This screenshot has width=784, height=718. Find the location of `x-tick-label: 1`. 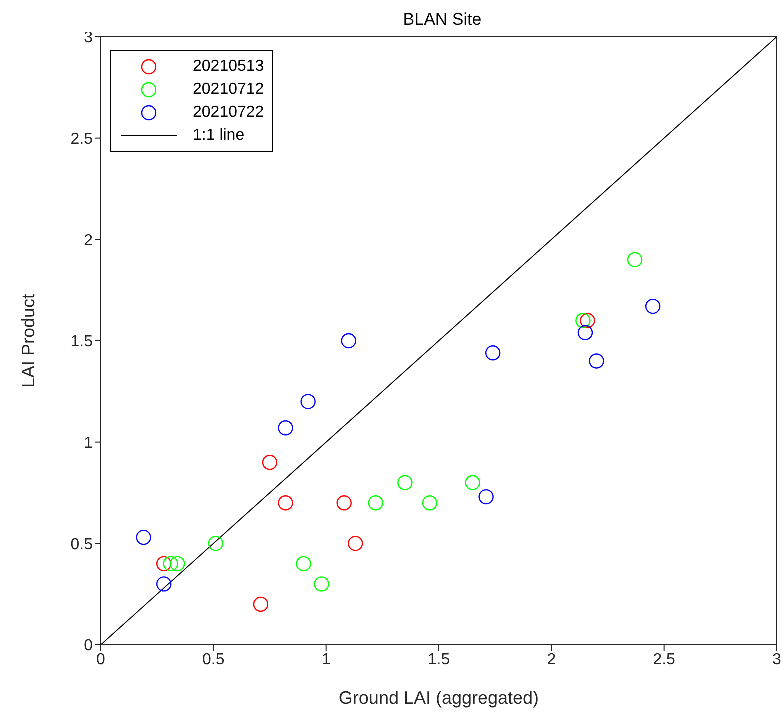

x-tick-label: 1 is located at coordinates (326, 659).